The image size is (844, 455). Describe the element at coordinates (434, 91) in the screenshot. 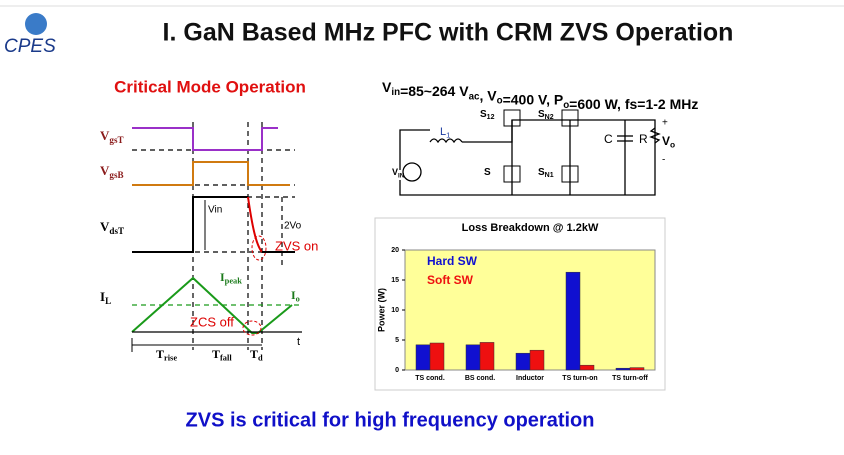

I see `text-part: =85~264 V` at that location.